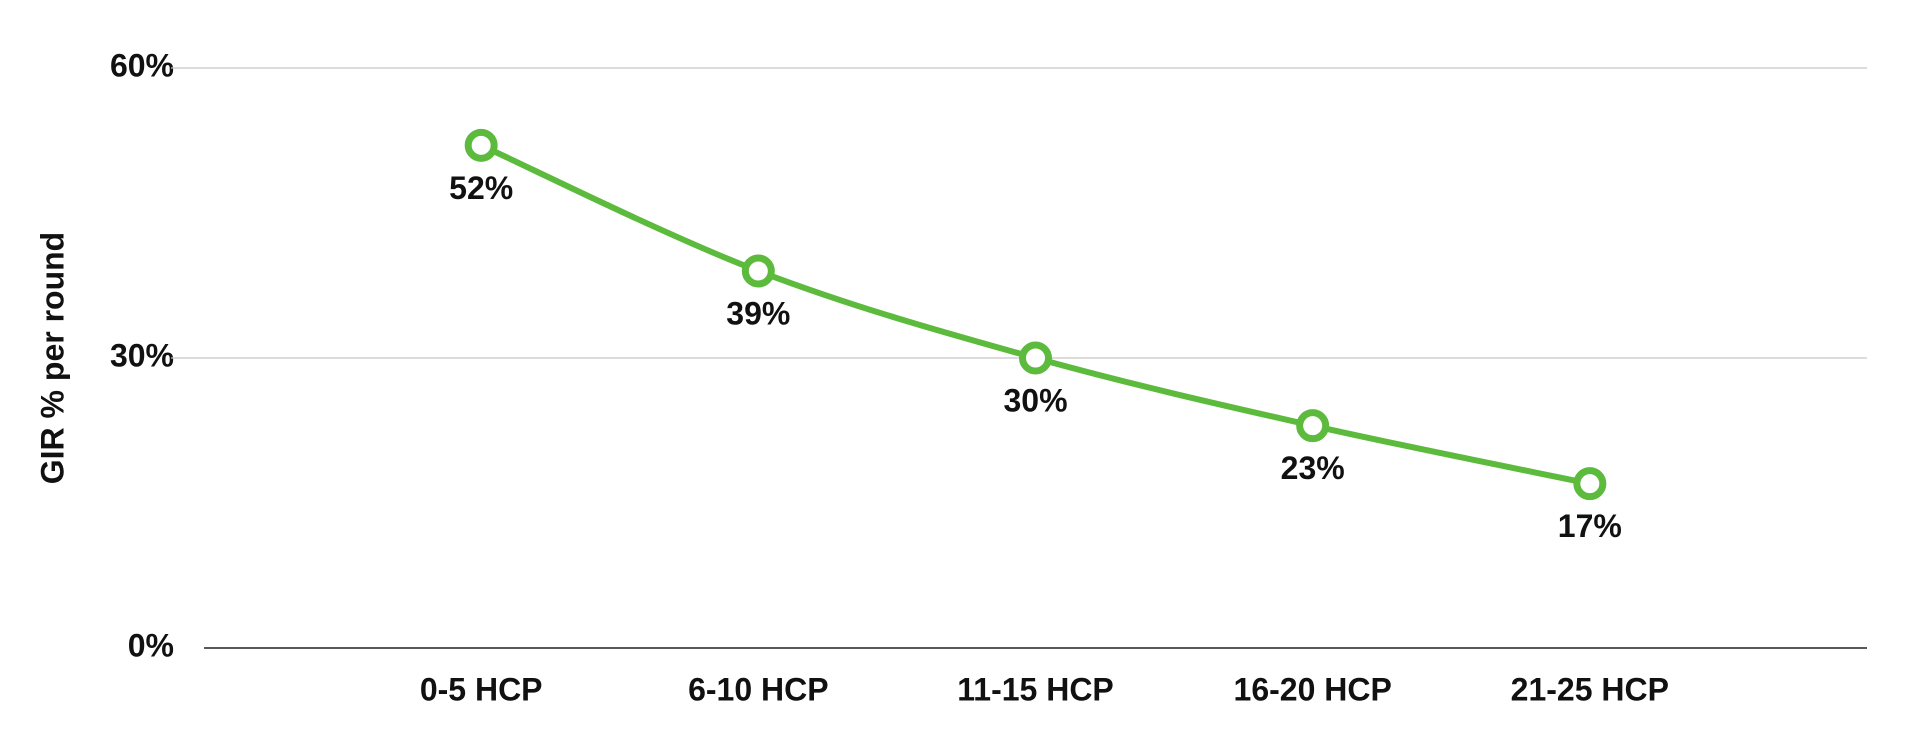 The image size is (1906, 752). What do you see at coordinates (142, 65) in the screenshot?
I see `y-tick-label: 60%` at bounding box center [142, 65].